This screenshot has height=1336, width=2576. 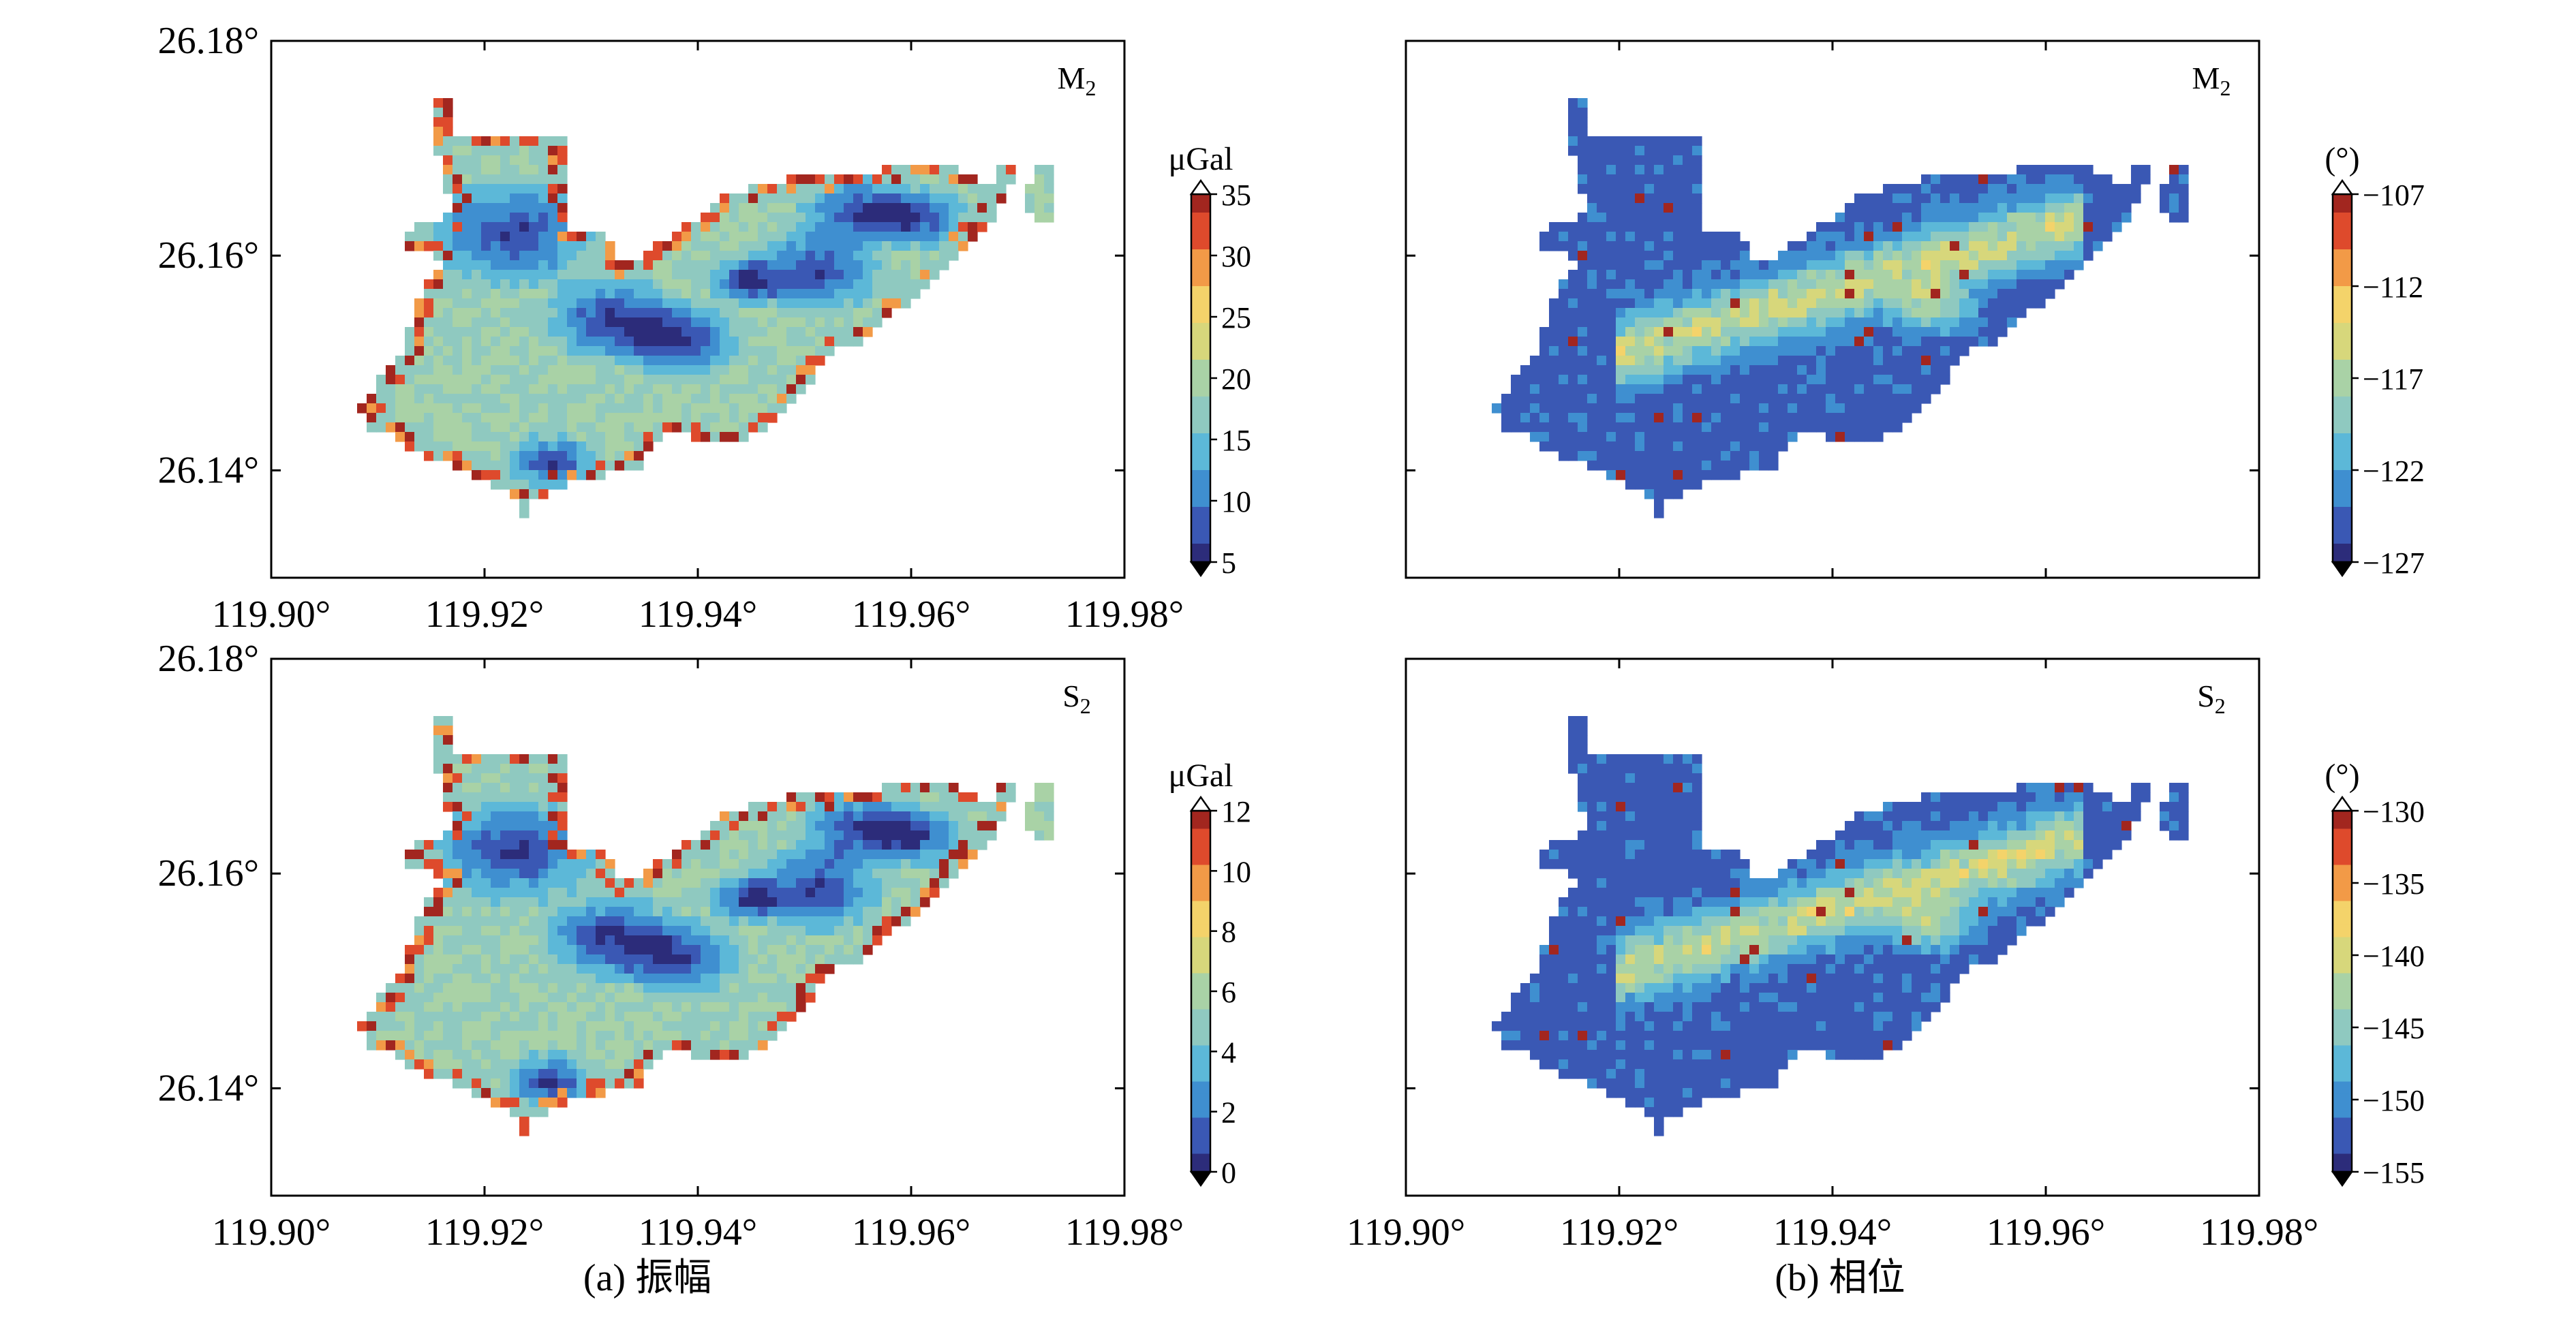 I want to click on colorbar-tick-label: 15, so click(x=1236, y=440).